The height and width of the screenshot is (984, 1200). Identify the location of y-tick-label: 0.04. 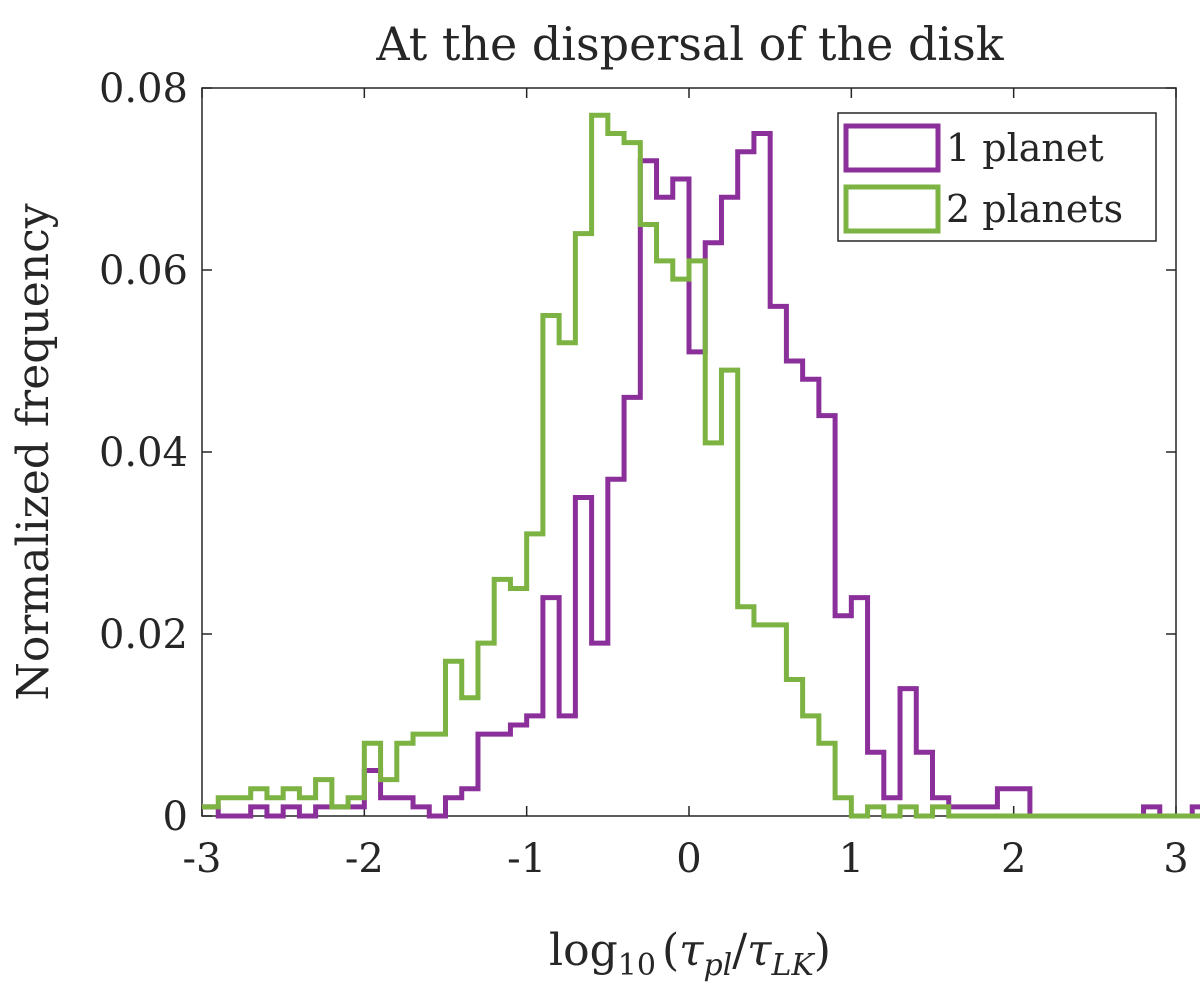
(143, 453).